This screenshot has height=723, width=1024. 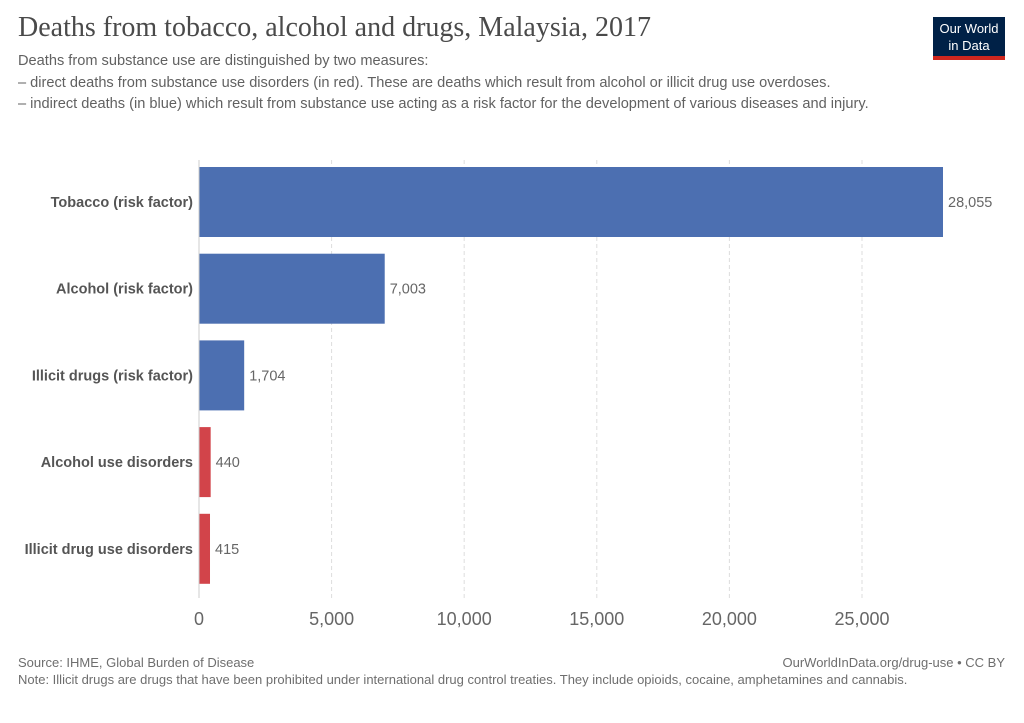 I want to click on x-tick-label: 5,000, so click(x=331, y=619).